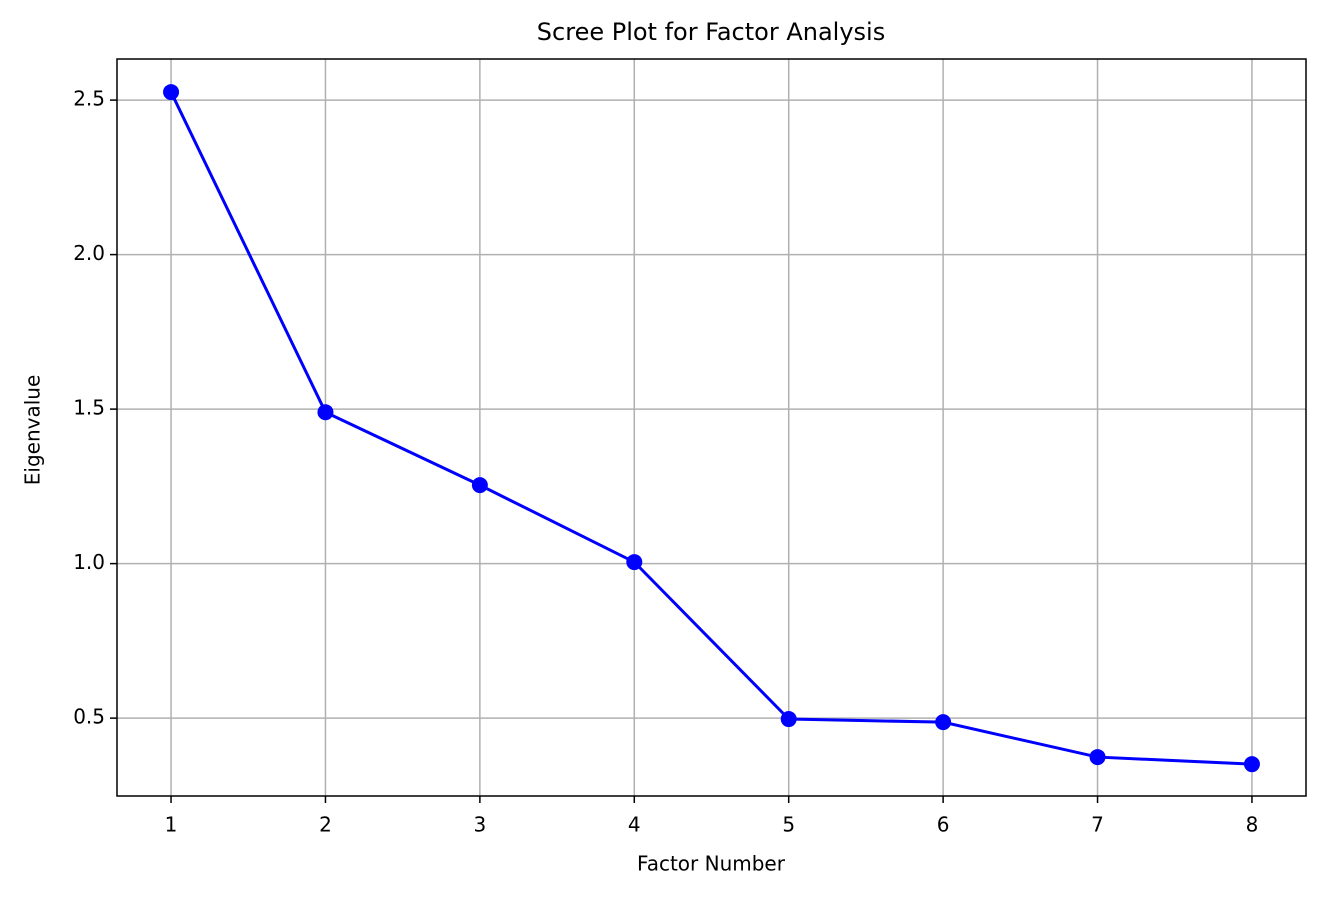  I want to click on x-tick-label: 7, so click(1097, 825).